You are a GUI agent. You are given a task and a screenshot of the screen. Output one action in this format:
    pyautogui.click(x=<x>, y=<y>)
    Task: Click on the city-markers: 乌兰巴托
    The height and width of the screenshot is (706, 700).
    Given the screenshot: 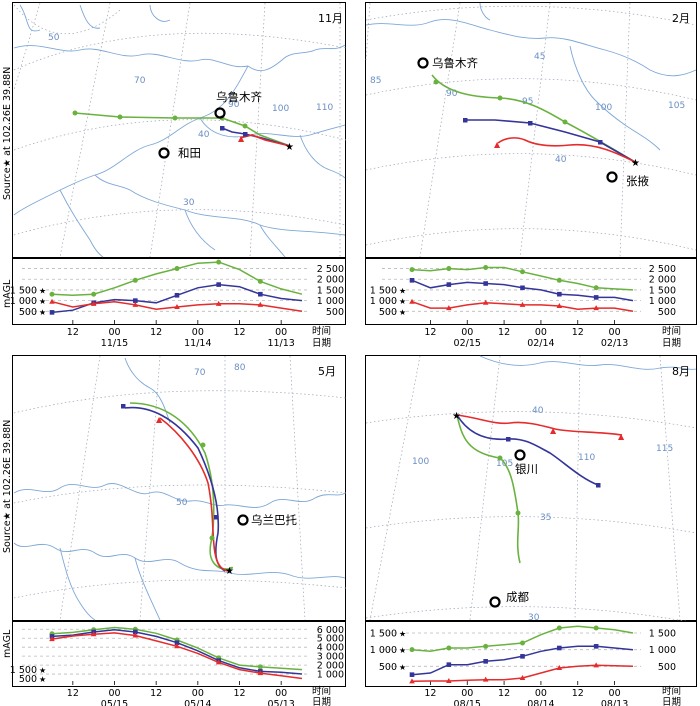 What is the action you would take?
    pyautogui.click(x=267, y=520)
    